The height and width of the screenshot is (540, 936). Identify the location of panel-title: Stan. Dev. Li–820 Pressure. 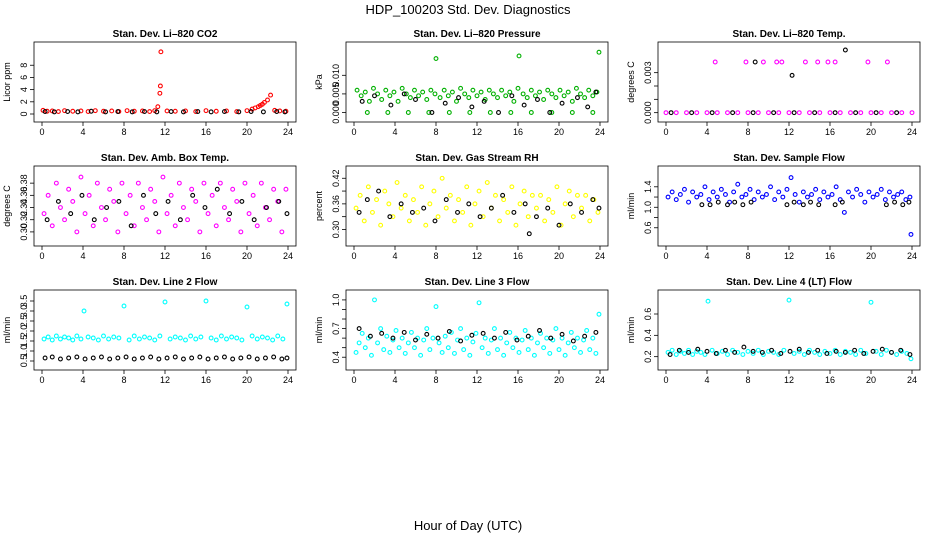
(477, 34).